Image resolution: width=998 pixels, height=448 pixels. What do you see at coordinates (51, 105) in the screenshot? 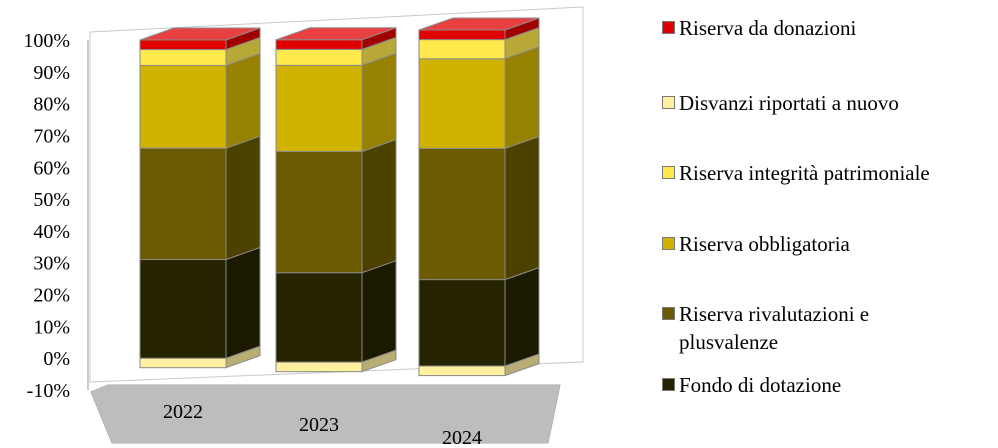
I see `y-tick-label: 80%` at bounding box center [51, 105].